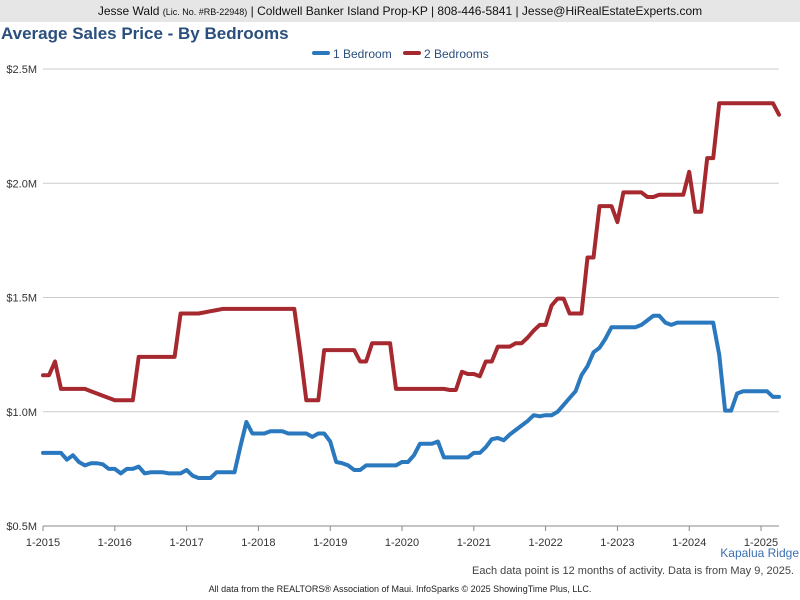  I want to click on agent-license: (Lic. No. #RB-22948), so click(205, 12).